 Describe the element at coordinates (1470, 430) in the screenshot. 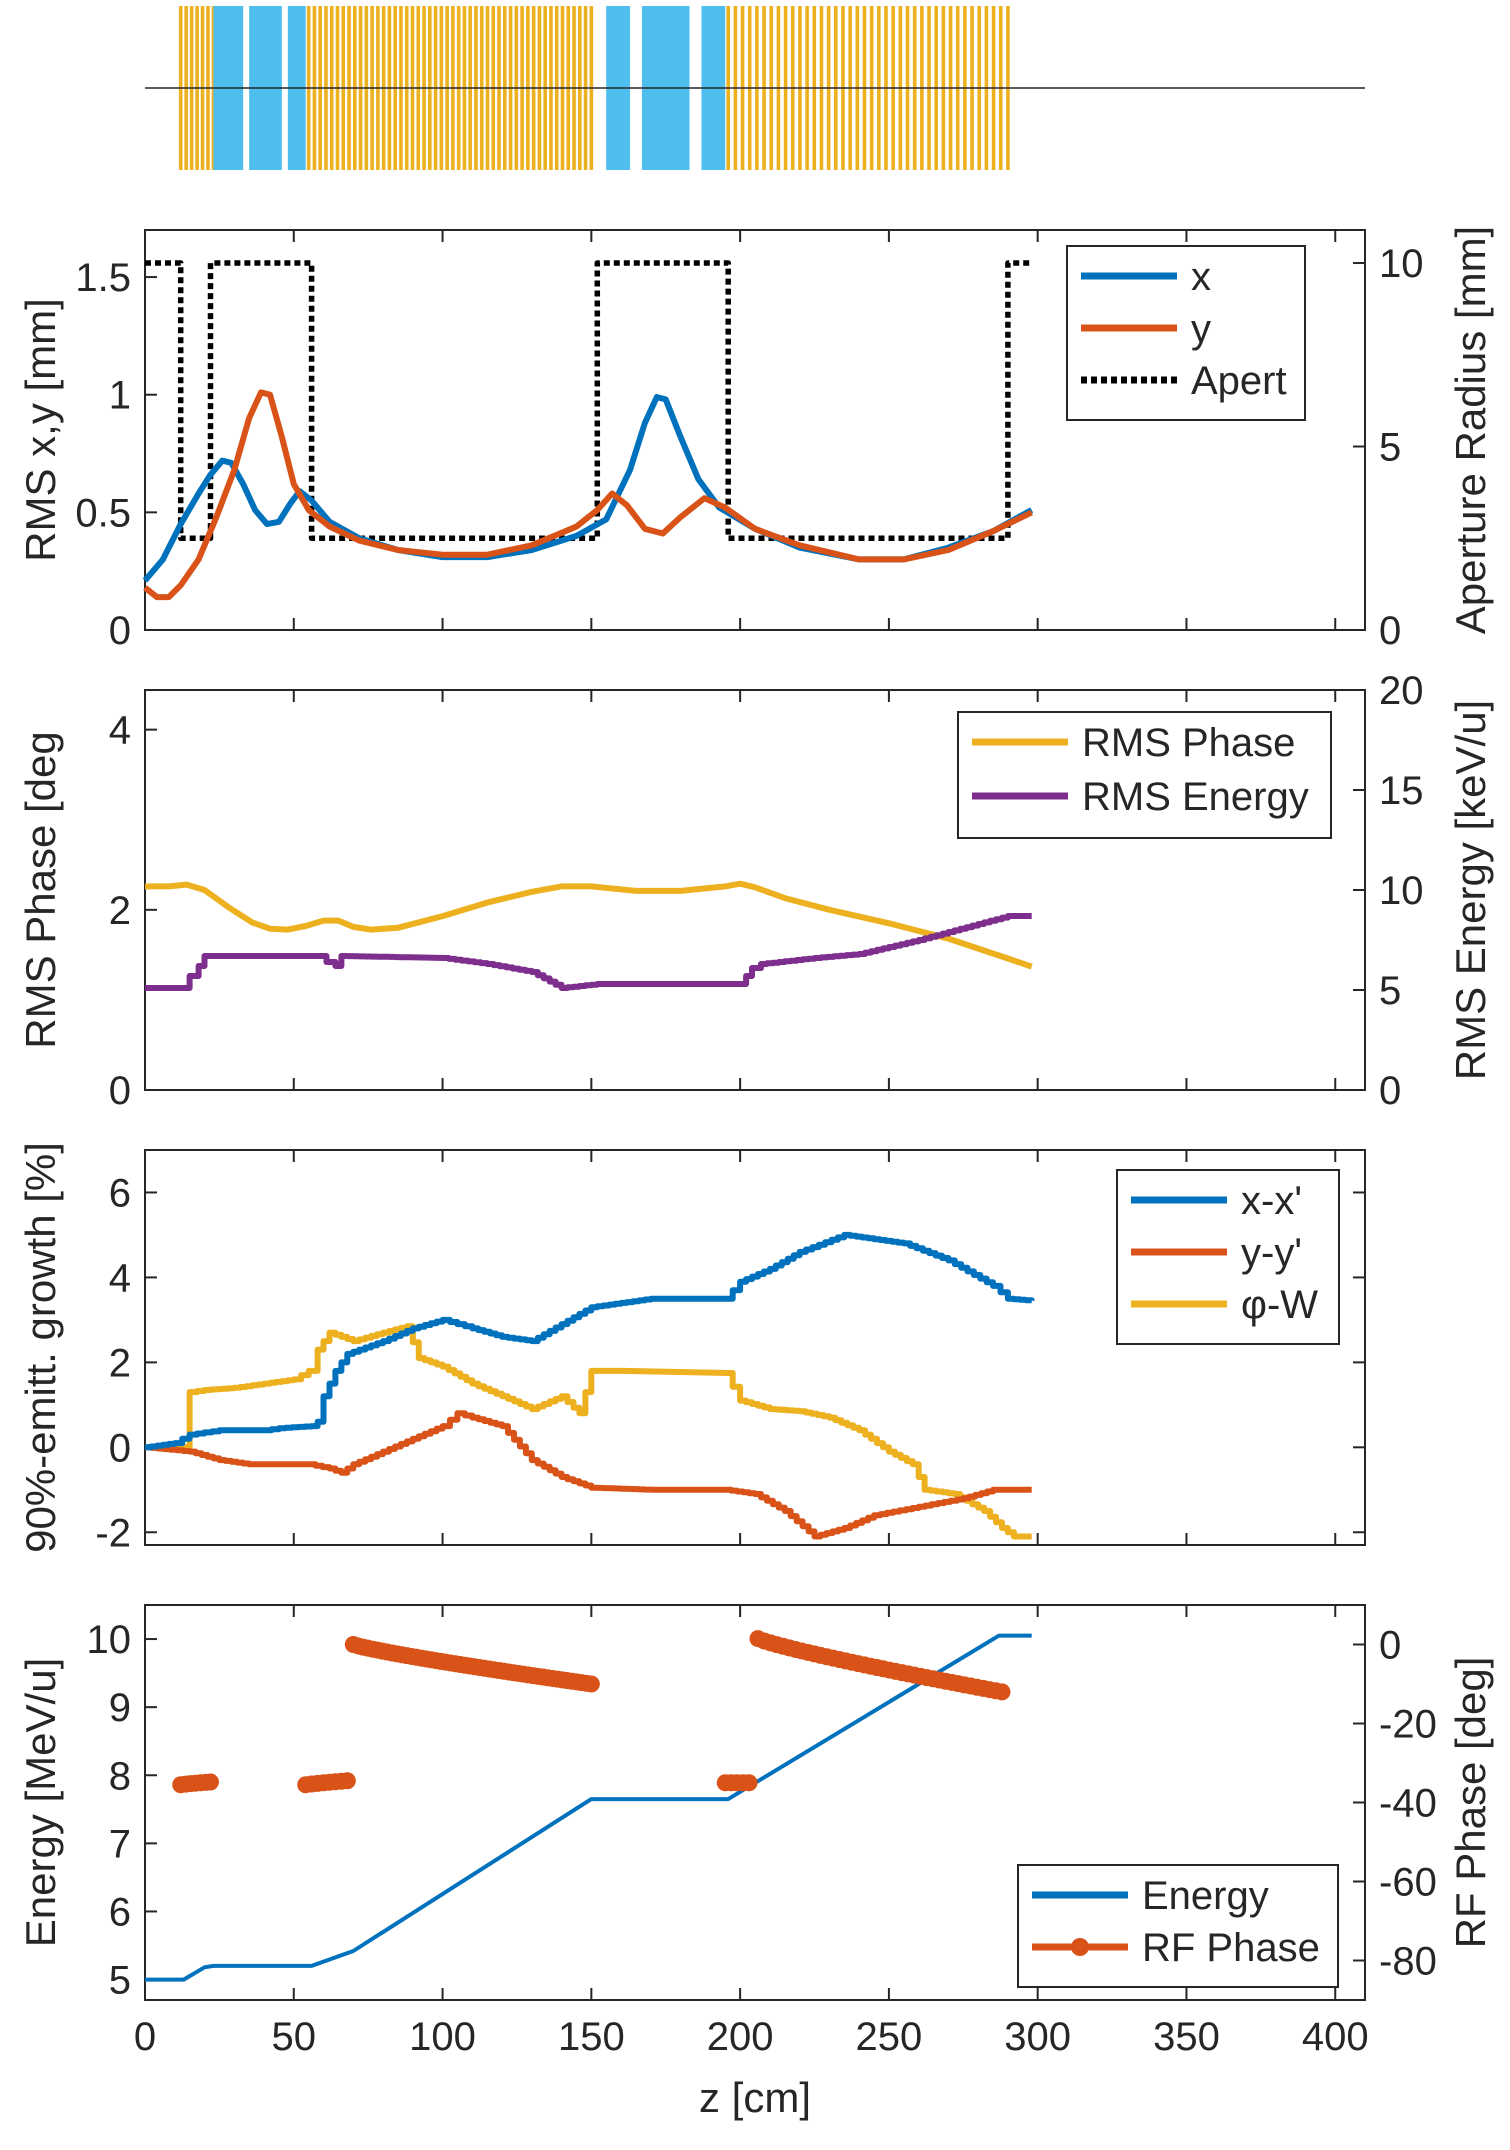

I see `y2-axis-label: Aperture Radius [mm]` at that location.